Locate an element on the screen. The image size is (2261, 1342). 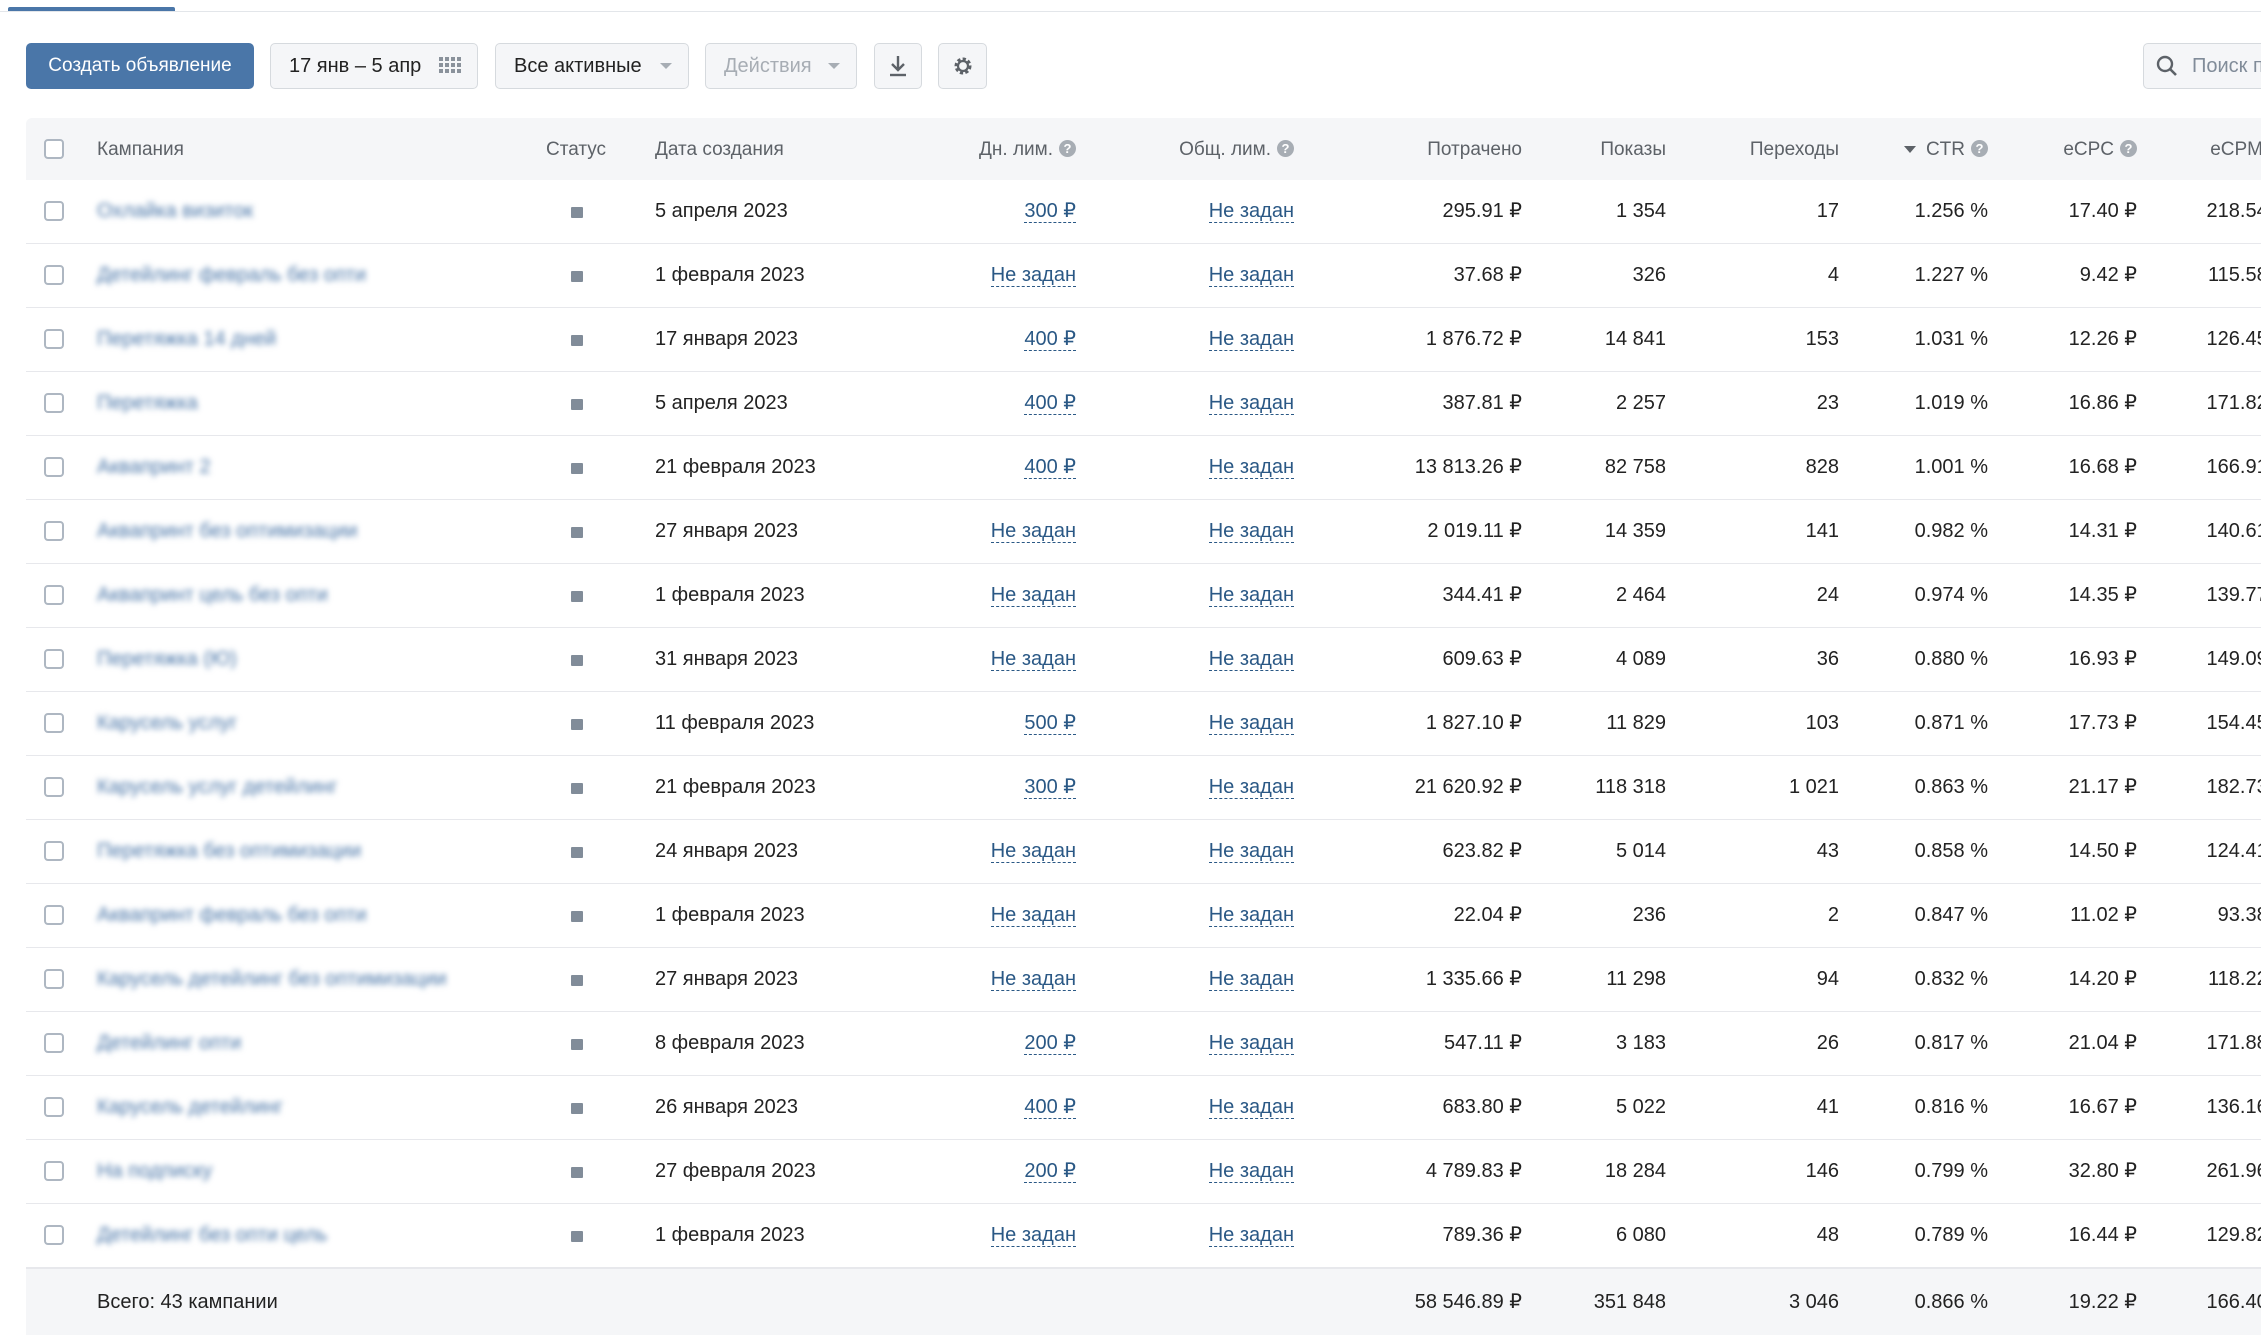
campaign-name: Детейлинг опти is located at coordinates (169, 1043).